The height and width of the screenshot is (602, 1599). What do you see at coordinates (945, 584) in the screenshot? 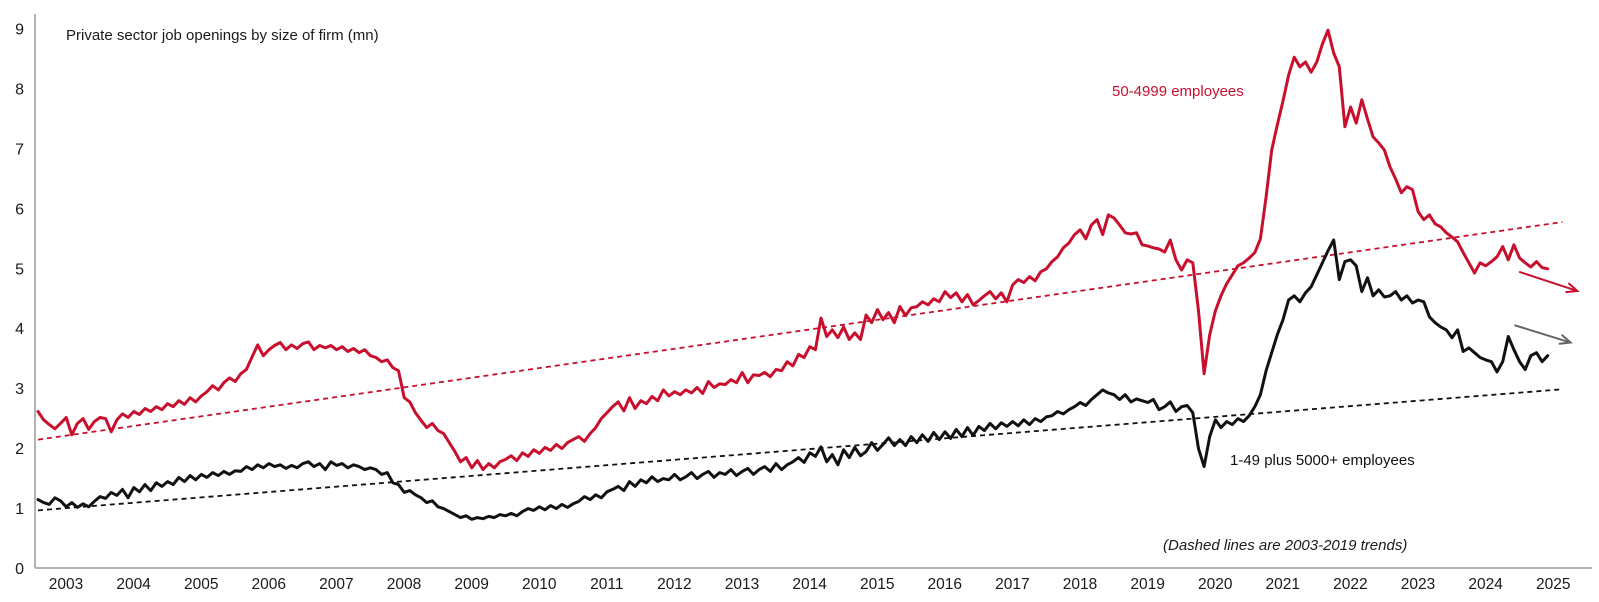
I see `x-tick-label-2016: 2016` at bounding box center [945, 584].